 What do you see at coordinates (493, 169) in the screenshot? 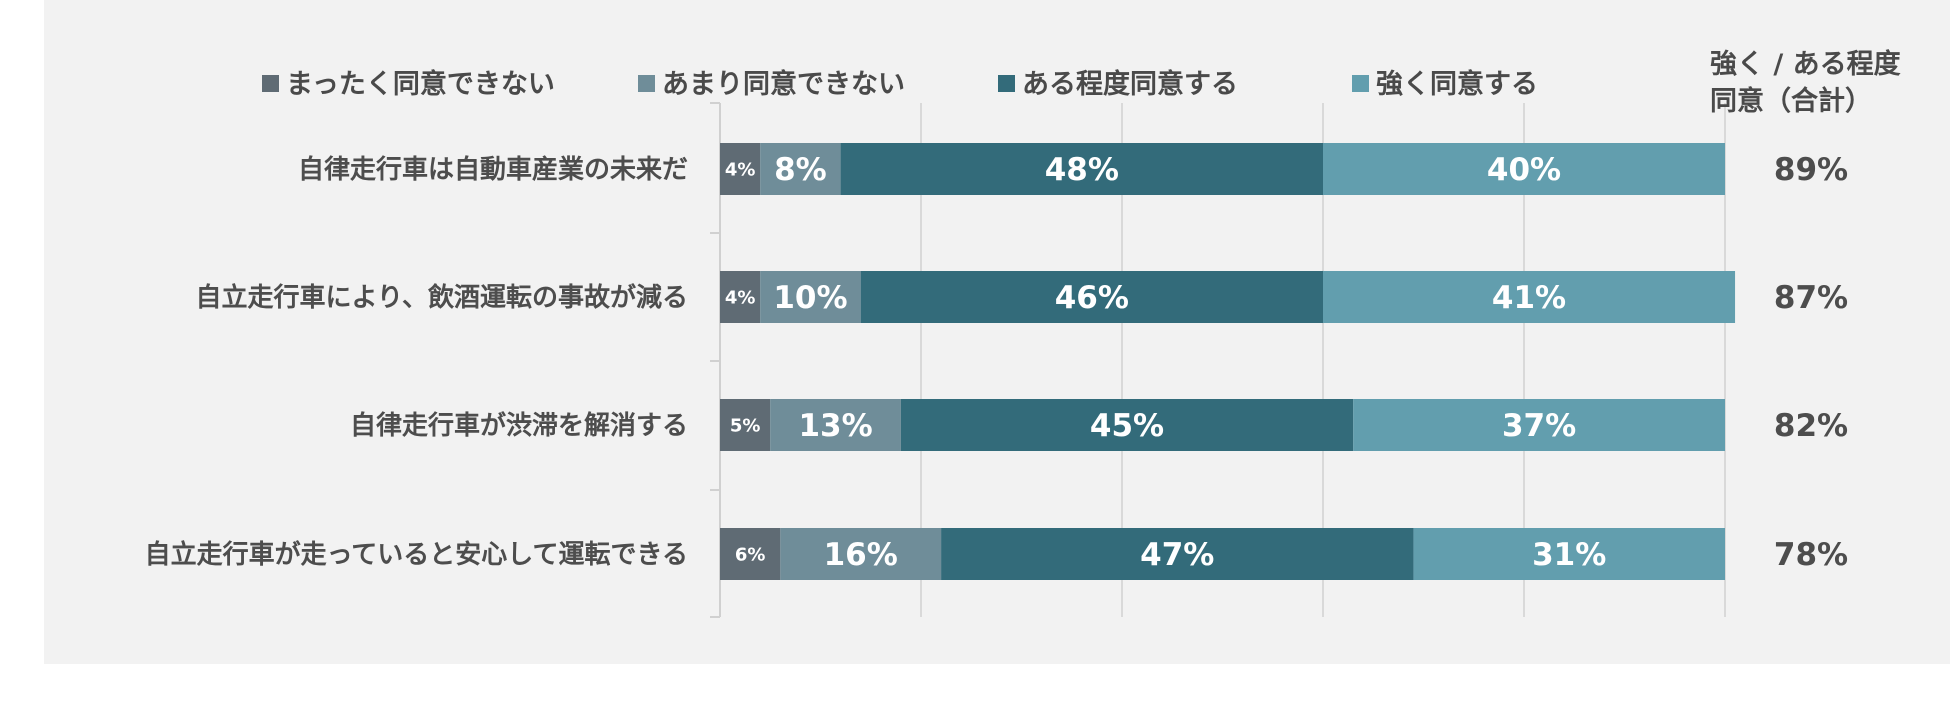
I see `category-label: 自律走行車は自動車産業の未来だ` at bounding box center [493, 169].